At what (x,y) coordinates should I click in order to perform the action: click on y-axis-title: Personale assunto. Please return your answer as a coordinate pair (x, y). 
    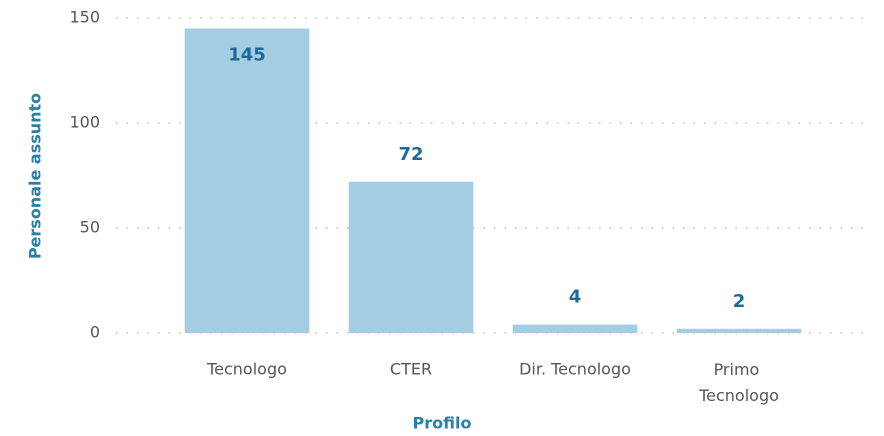
    Looking at the image, I should click on (35, 176).